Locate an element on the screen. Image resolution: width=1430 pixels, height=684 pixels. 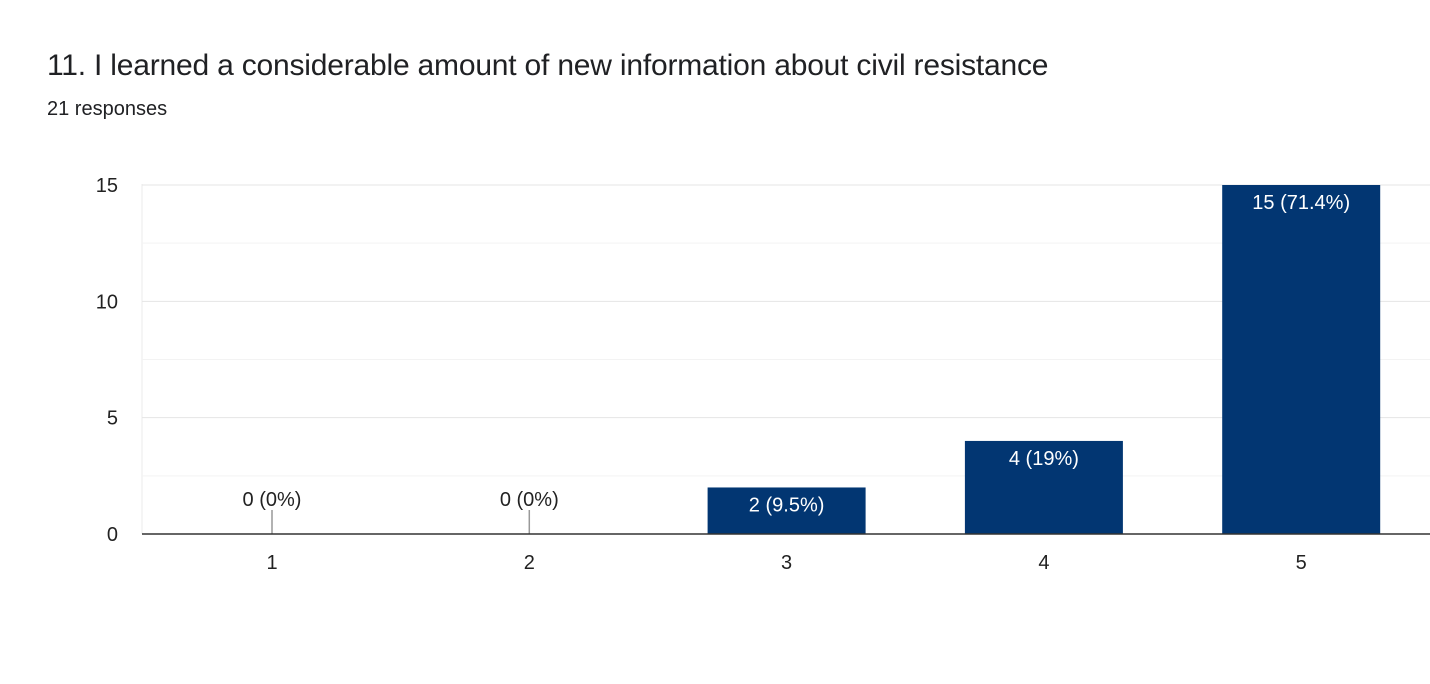
y-axis-ticks: 0 5 10 15 is located at coordinates (107, 360).